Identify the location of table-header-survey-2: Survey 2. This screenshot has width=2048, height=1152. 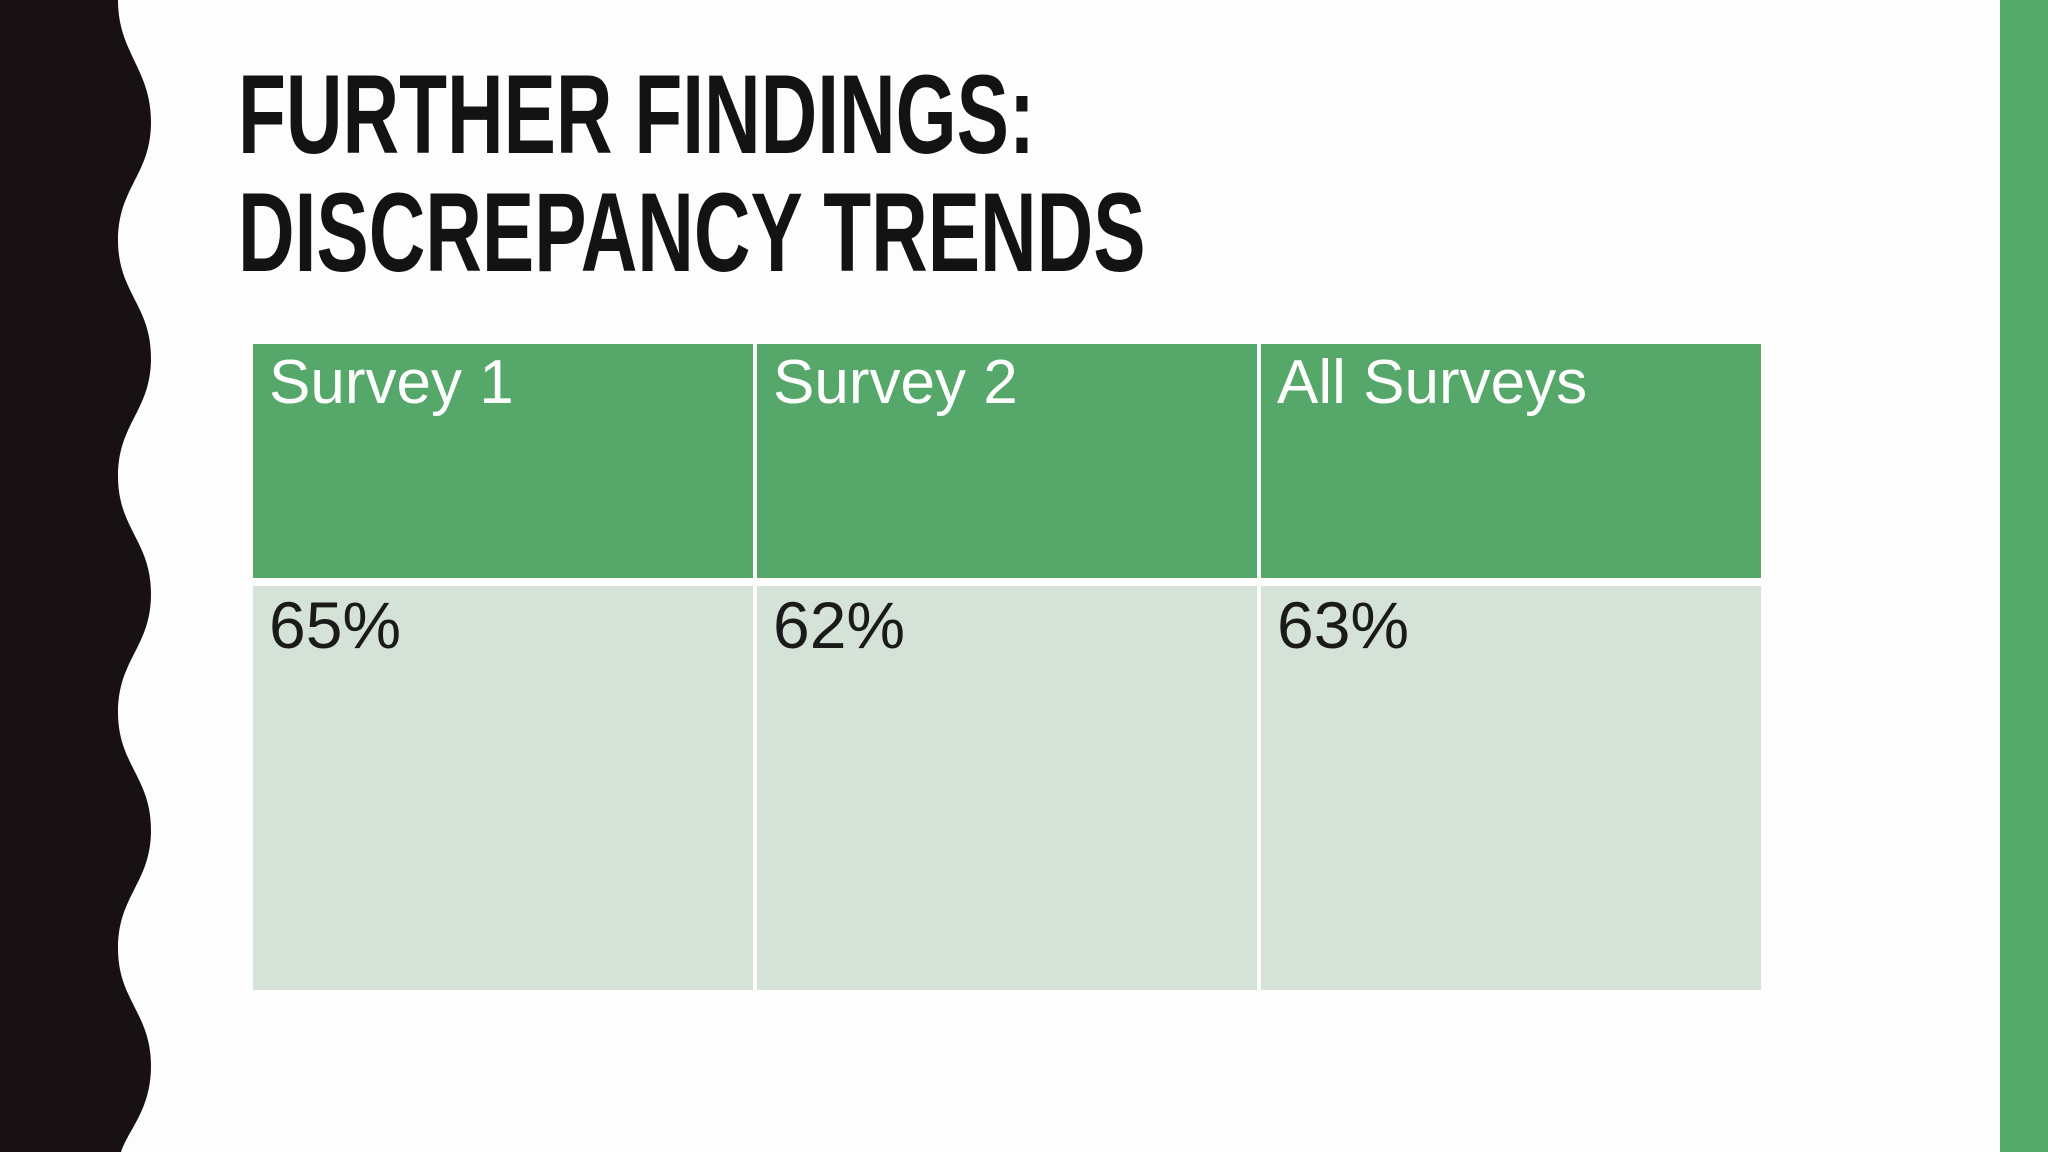
(1007, 461).